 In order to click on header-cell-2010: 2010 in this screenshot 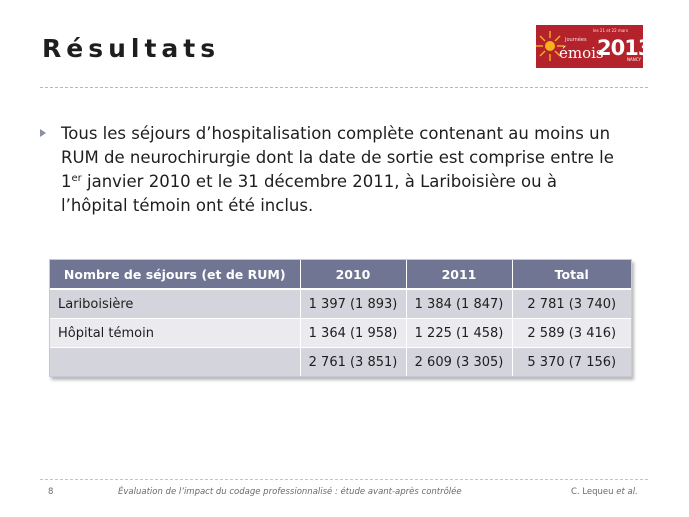, I will do `click(353, 275)`.